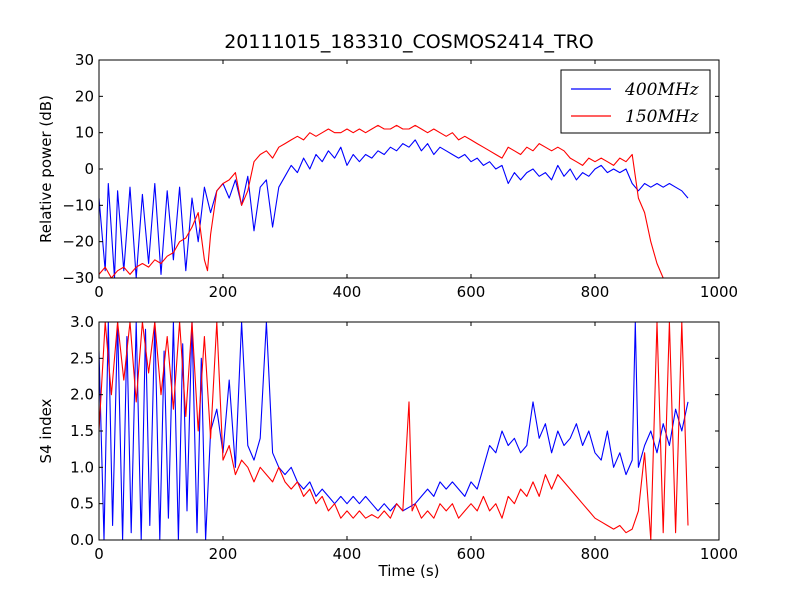  What do you see at coordinates (78, 278) in the screenshot?
I see `y-tick-label: −30` at bounding box center [78, 278].